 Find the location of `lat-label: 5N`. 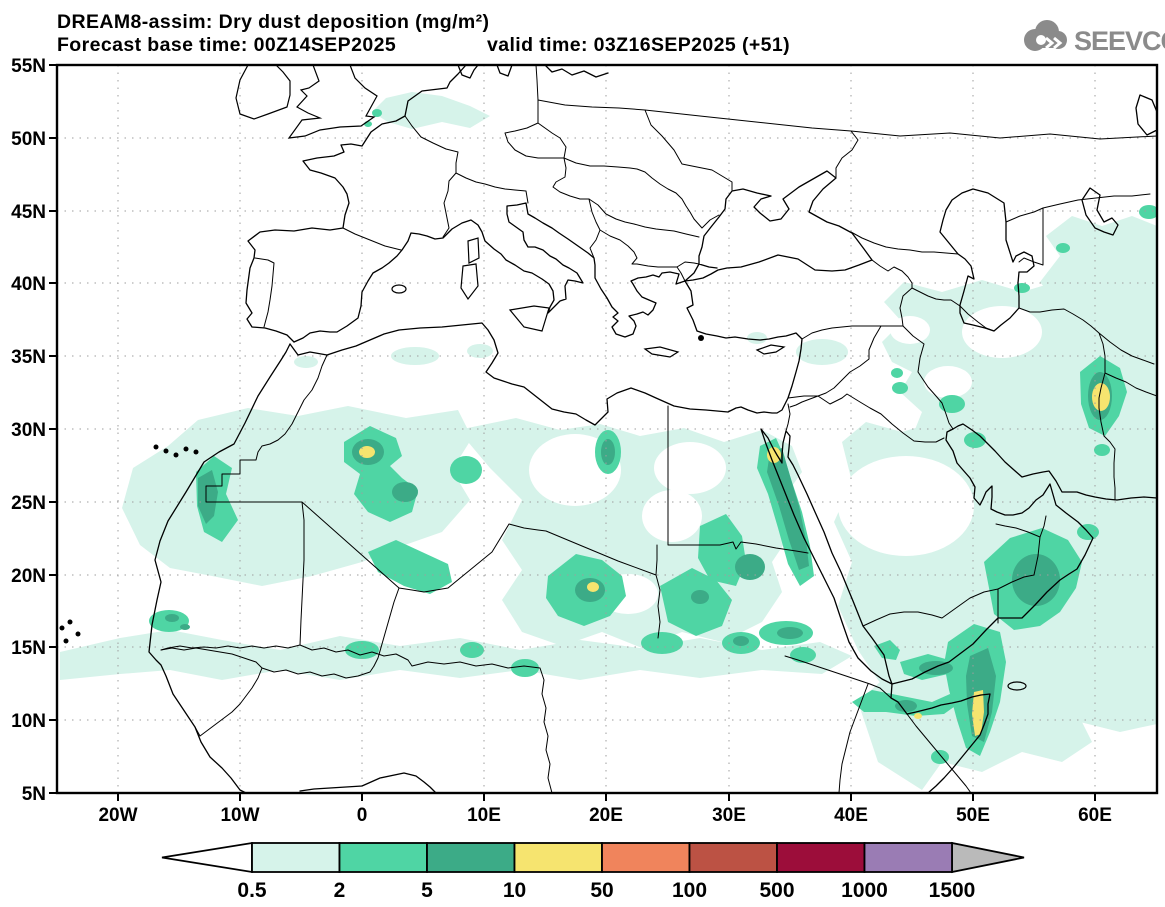

lat-label: 5N is located at coordinates (34, 794).